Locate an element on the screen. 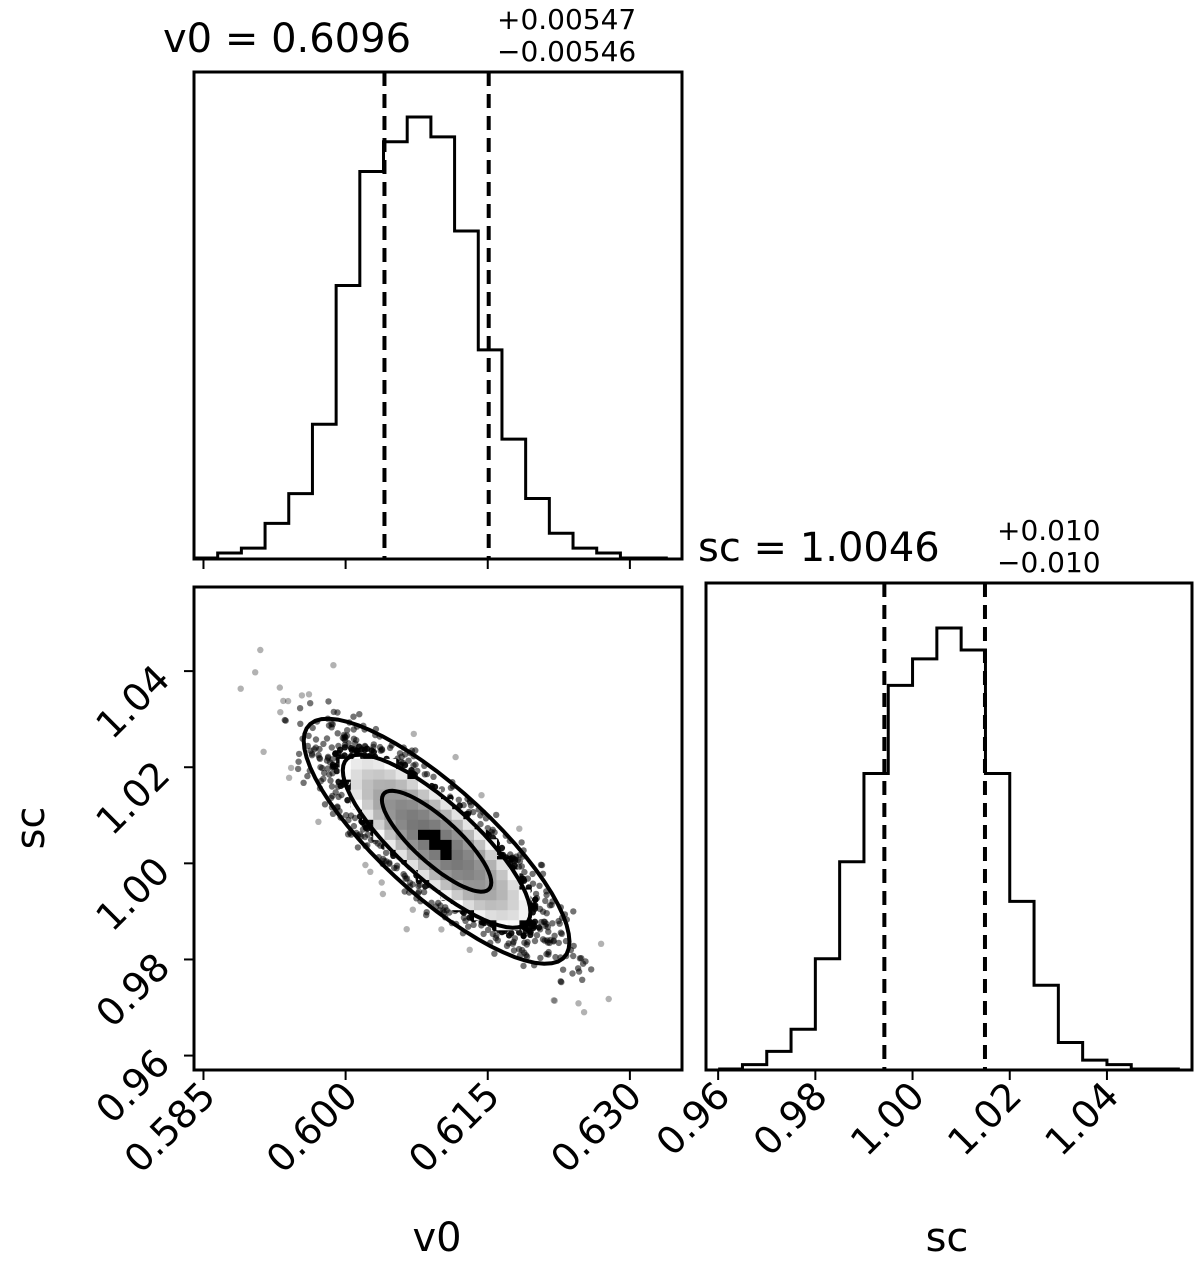 This screenshot has width=1200, height=1266. joint-ytick-label-2: 1.00 is located at coordinates (132, 894).